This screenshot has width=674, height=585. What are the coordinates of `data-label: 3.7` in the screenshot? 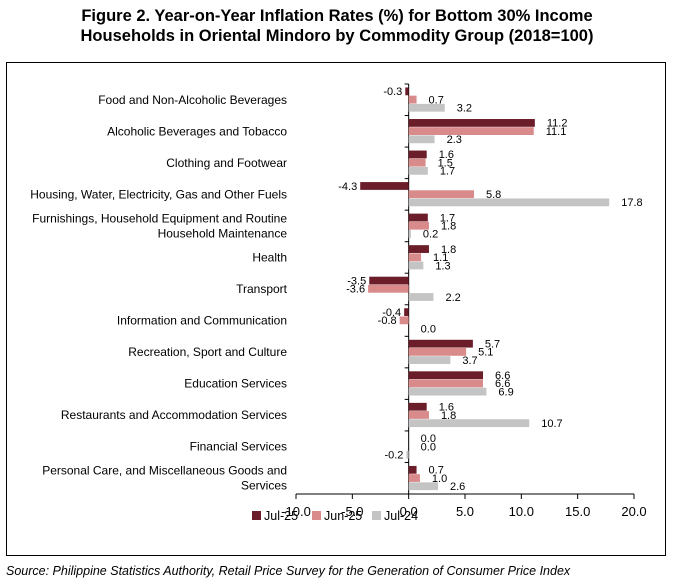 It's located at (469, 361).